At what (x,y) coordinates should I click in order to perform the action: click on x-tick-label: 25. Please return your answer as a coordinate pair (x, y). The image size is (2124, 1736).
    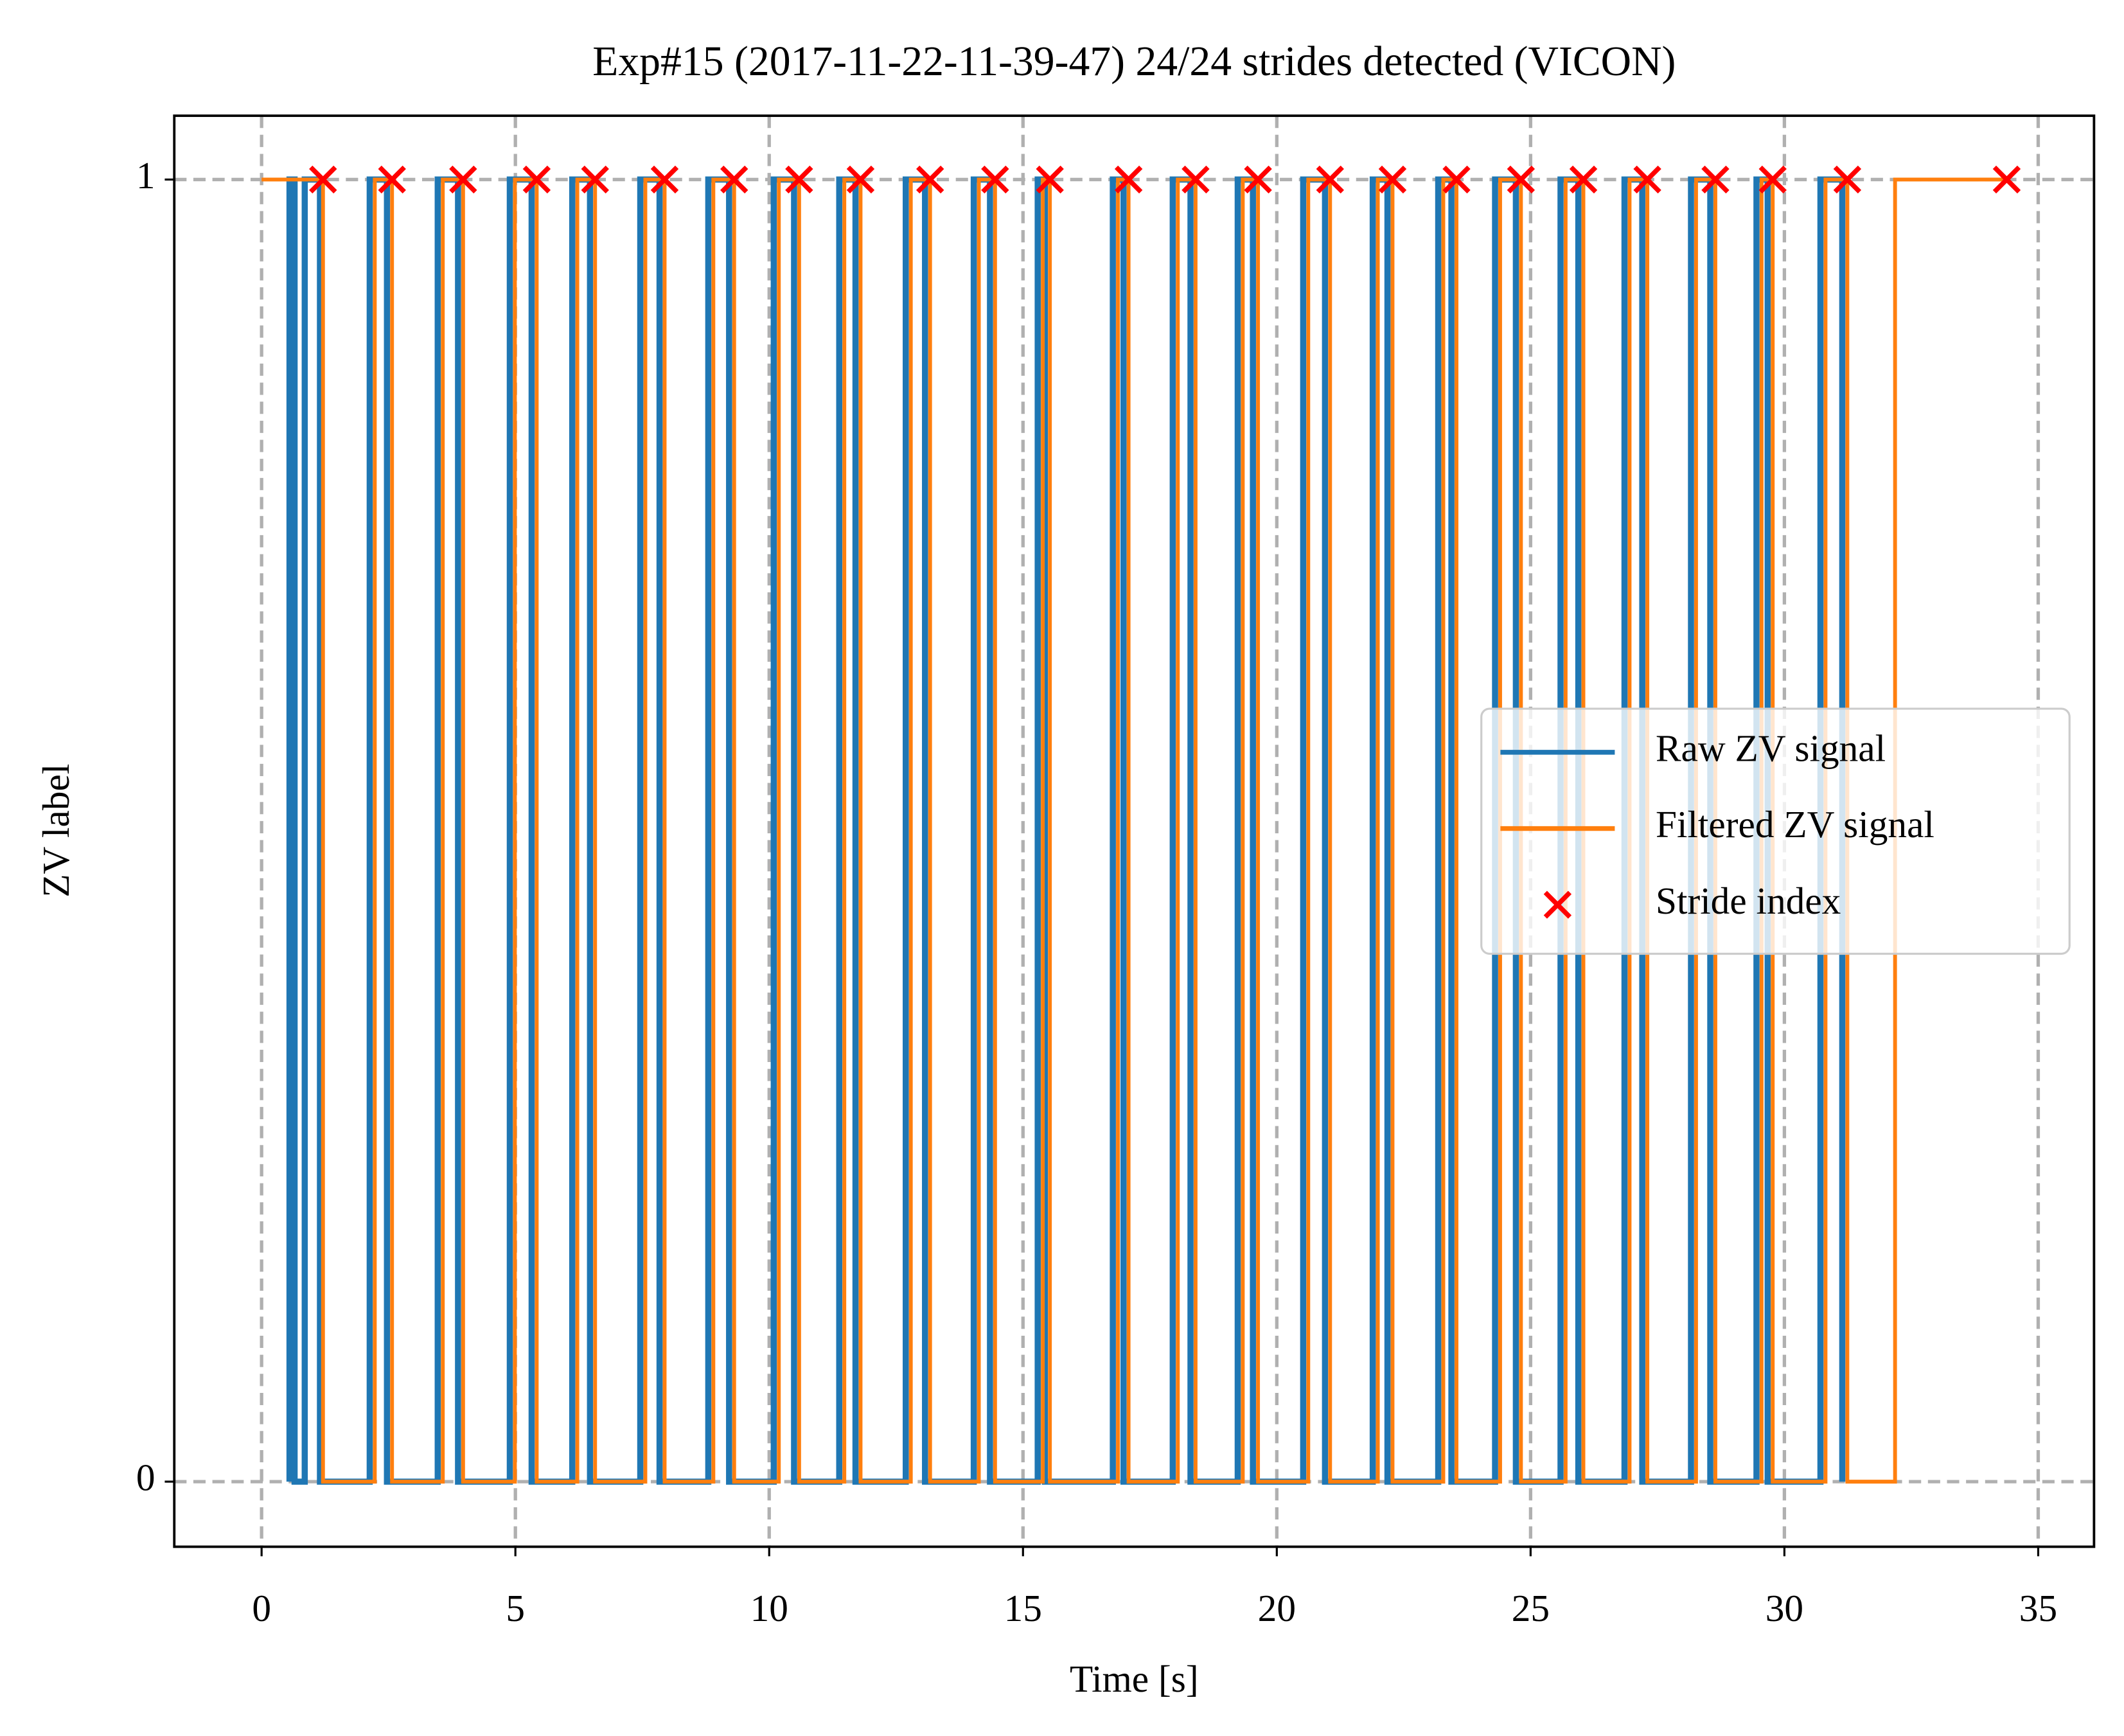
    Looking at the image, I should click on (1531, 1608).